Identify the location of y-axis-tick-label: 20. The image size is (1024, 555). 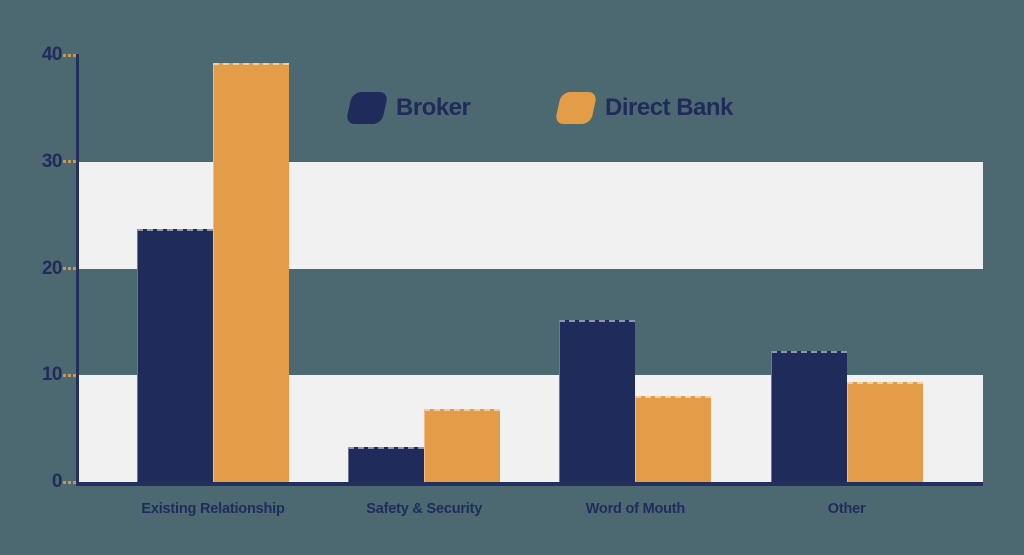
(52, 268).